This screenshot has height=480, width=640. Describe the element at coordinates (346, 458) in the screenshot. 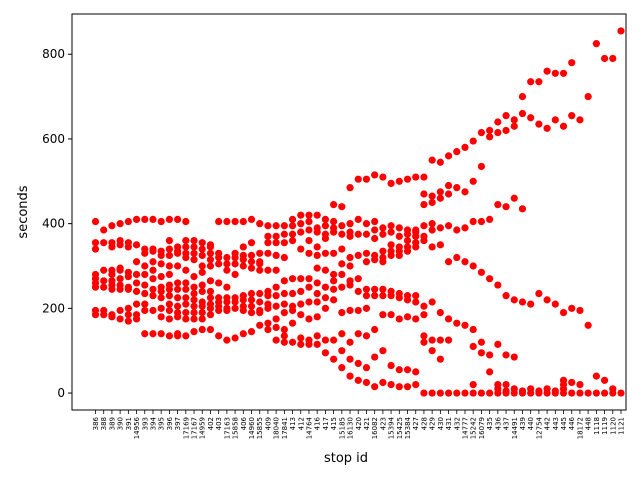

I see `x-axis-label: stop id` at that location.